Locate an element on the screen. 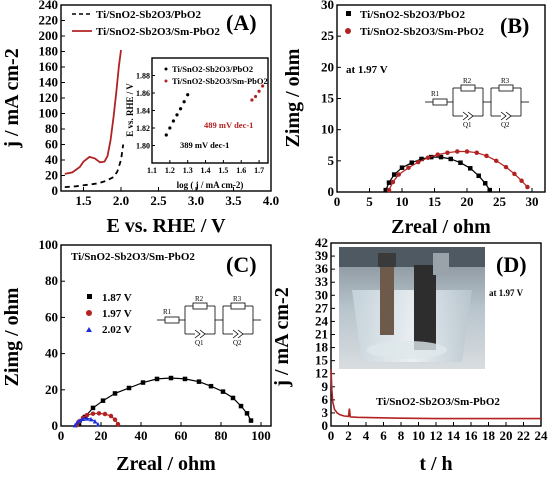 The height and width of the screenshot is (486, 550). y-tick-label: 80 is located at coordinates (51, 280).